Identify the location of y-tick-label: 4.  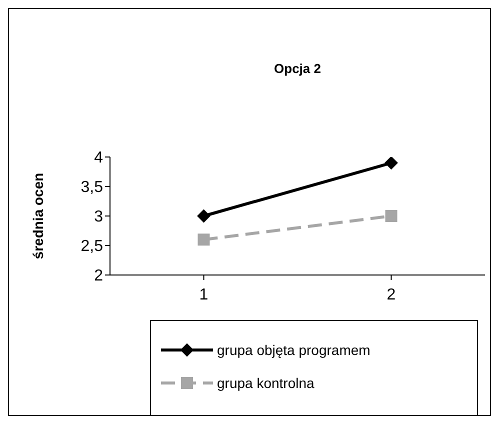
(99, 158).